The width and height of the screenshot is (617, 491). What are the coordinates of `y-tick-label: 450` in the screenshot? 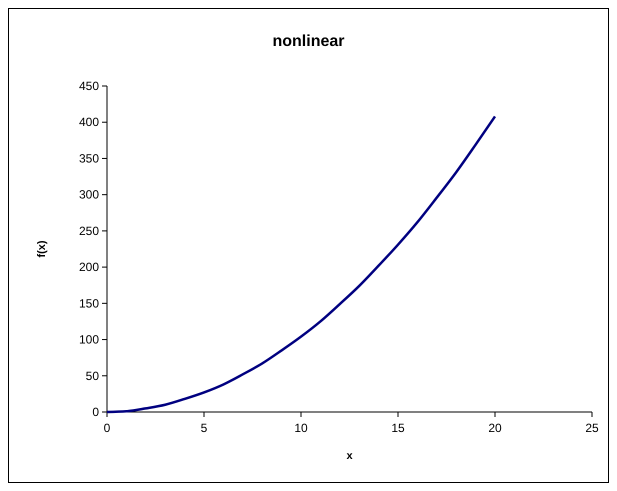 It's located at (89, 86).